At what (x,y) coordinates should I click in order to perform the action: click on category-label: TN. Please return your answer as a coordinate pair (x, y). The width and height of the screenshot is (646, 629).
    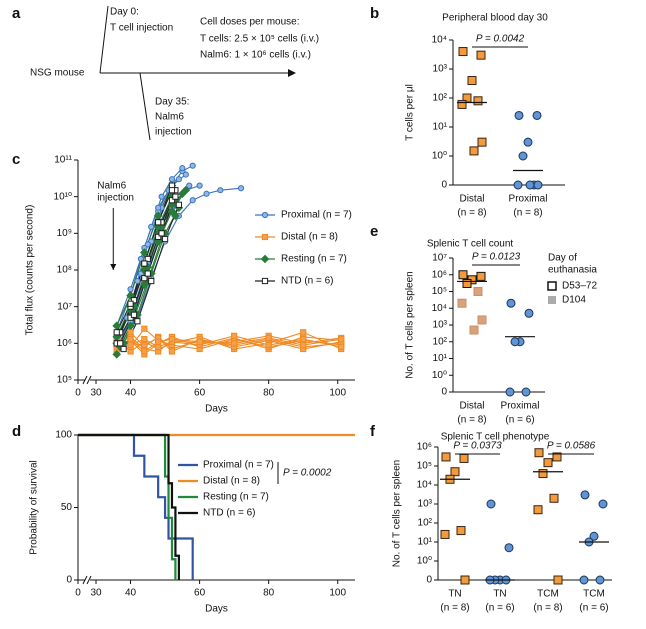
    Looking at the image, I should click on (499, 594).